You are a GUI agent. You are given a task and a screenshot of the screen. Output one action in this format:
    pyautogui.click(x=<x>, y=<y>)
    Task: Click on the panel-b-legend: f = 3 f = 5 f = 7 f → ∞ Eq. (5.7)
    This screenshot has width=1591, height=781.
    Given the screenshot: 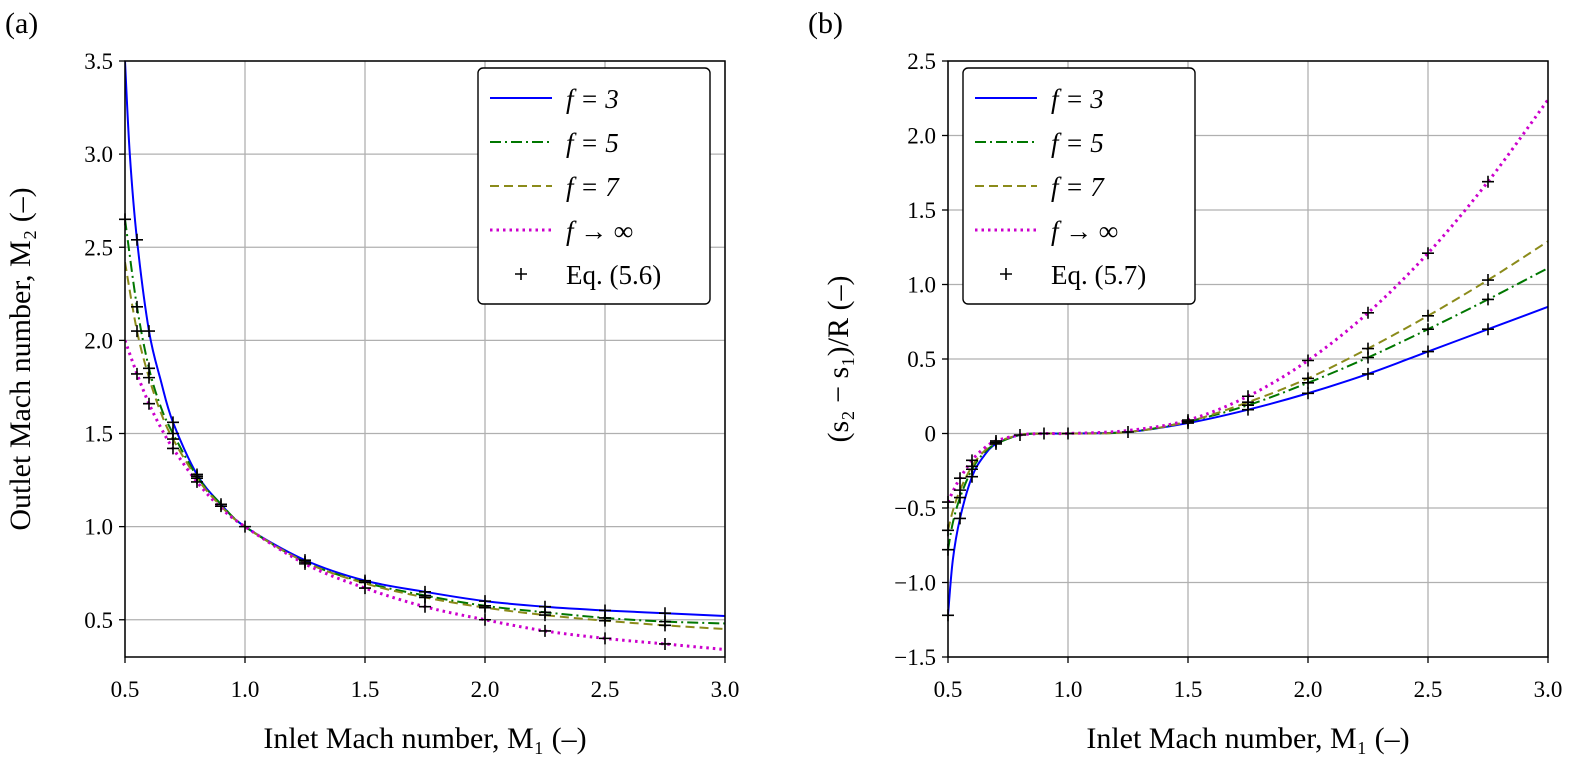 What is the action you would take?
    pyautogui.click(x=1079, y=186)
    